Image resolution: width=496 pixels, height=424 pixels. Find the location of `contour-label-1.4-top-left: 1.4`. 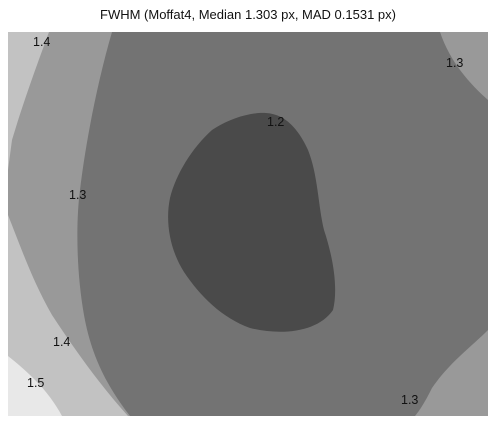

contour-label-1.4-top-left: 1.4 is located at coordinates (41, 42).